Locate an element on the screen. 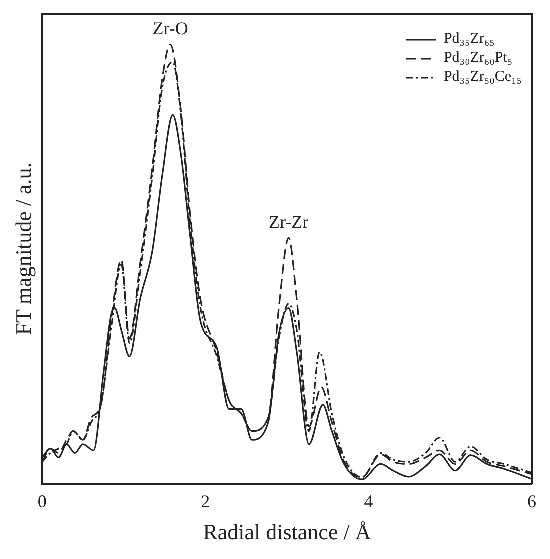 Image resolution: width=550 pixels, height=559 pixels. legend-label: Pd₃₅Zr₆₅ is located at coordinates (469, 39).